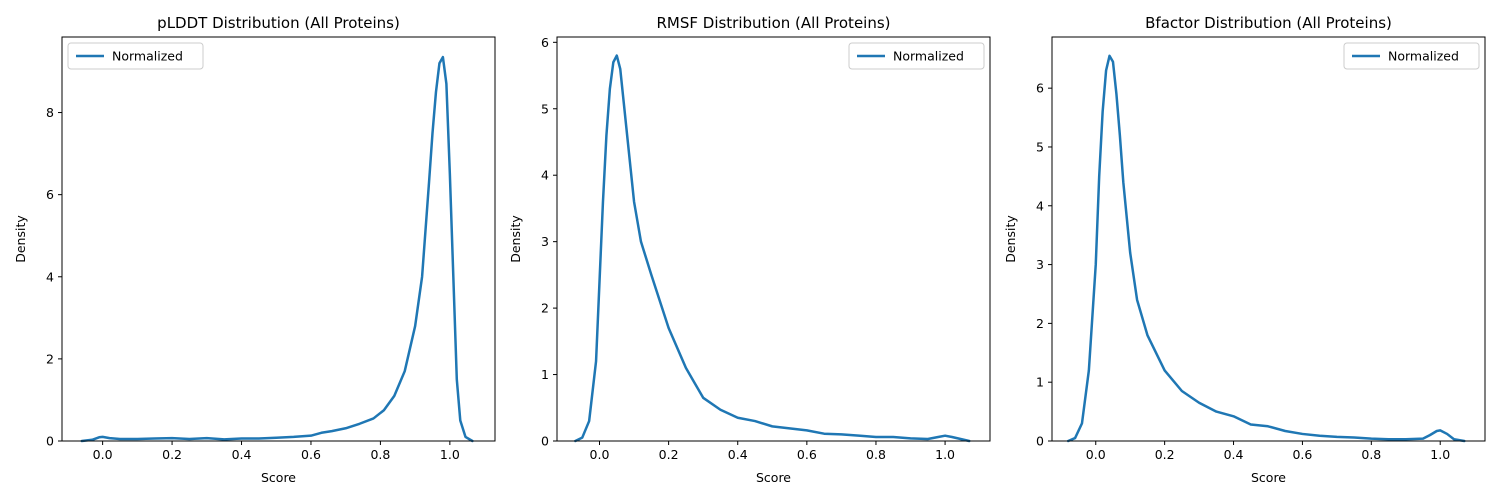 The height and width of the screenshot is (500, 1500). I want to click on chart-title: pLDDT Distribution (All Proteins), so click(278, 23).